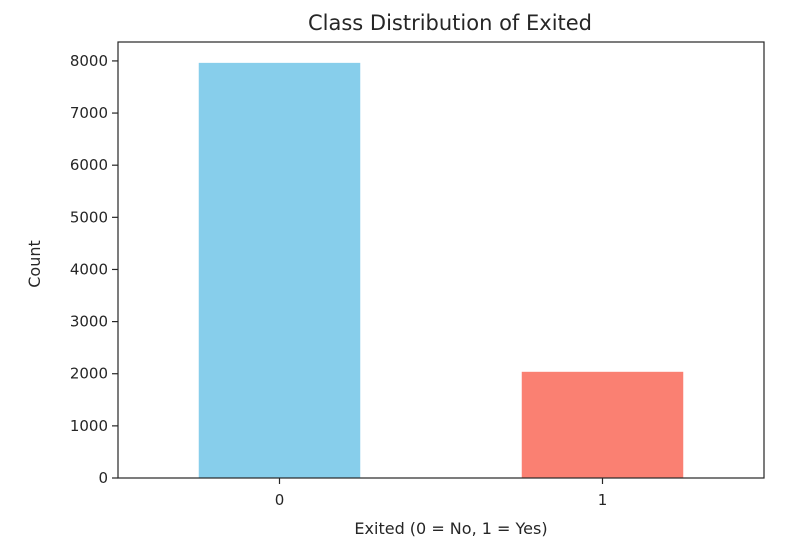 The height and width of the screenshot is (550, 804). Describe the element at coordinates (89, 113) in the screenshot. I see `y-tick-label: 7000` at that location.